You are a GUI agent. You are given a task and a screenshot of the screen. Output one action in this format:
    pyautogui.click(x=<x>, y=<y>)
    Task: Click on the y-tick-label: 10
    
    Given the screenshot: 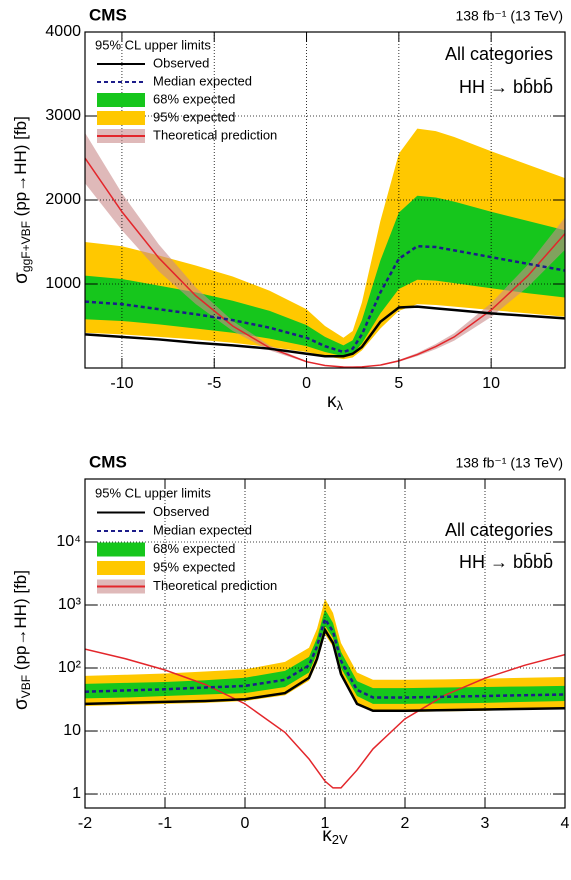 What is the action you would take?
    pyautogui.click(x=72, y=730)
    